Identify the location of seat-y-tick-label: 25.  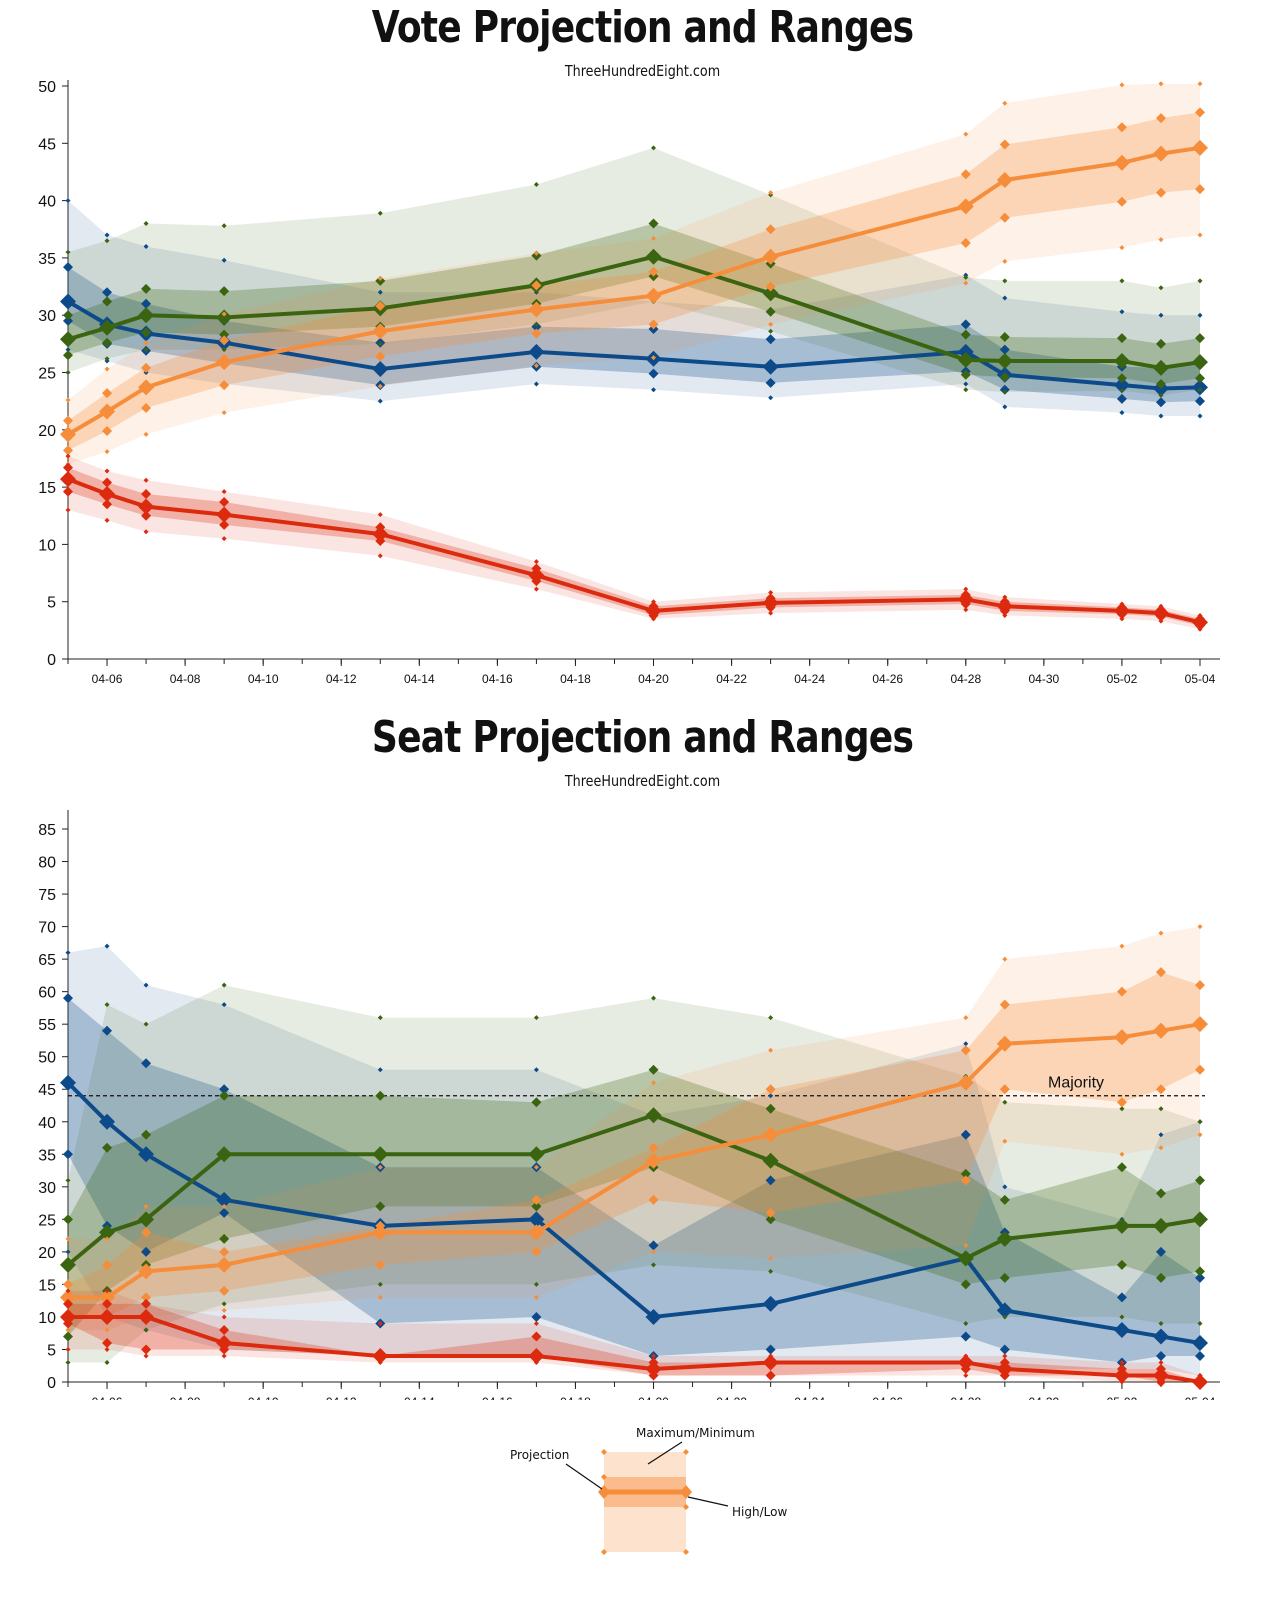
(47, 1220).